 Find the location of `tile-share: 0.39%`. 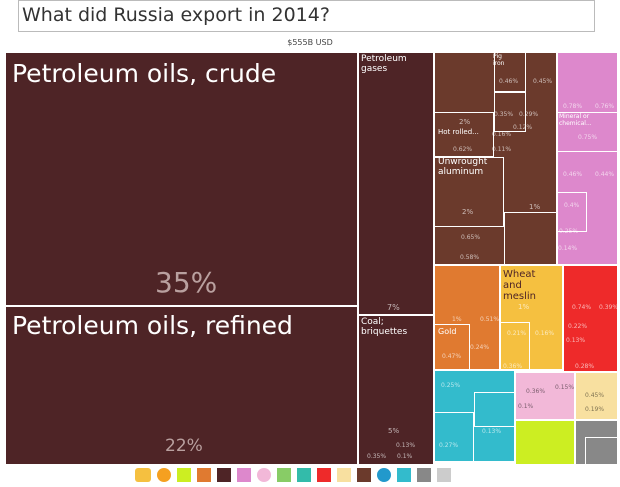

tile-share: 0.39% is located at coordinates (609, 307).